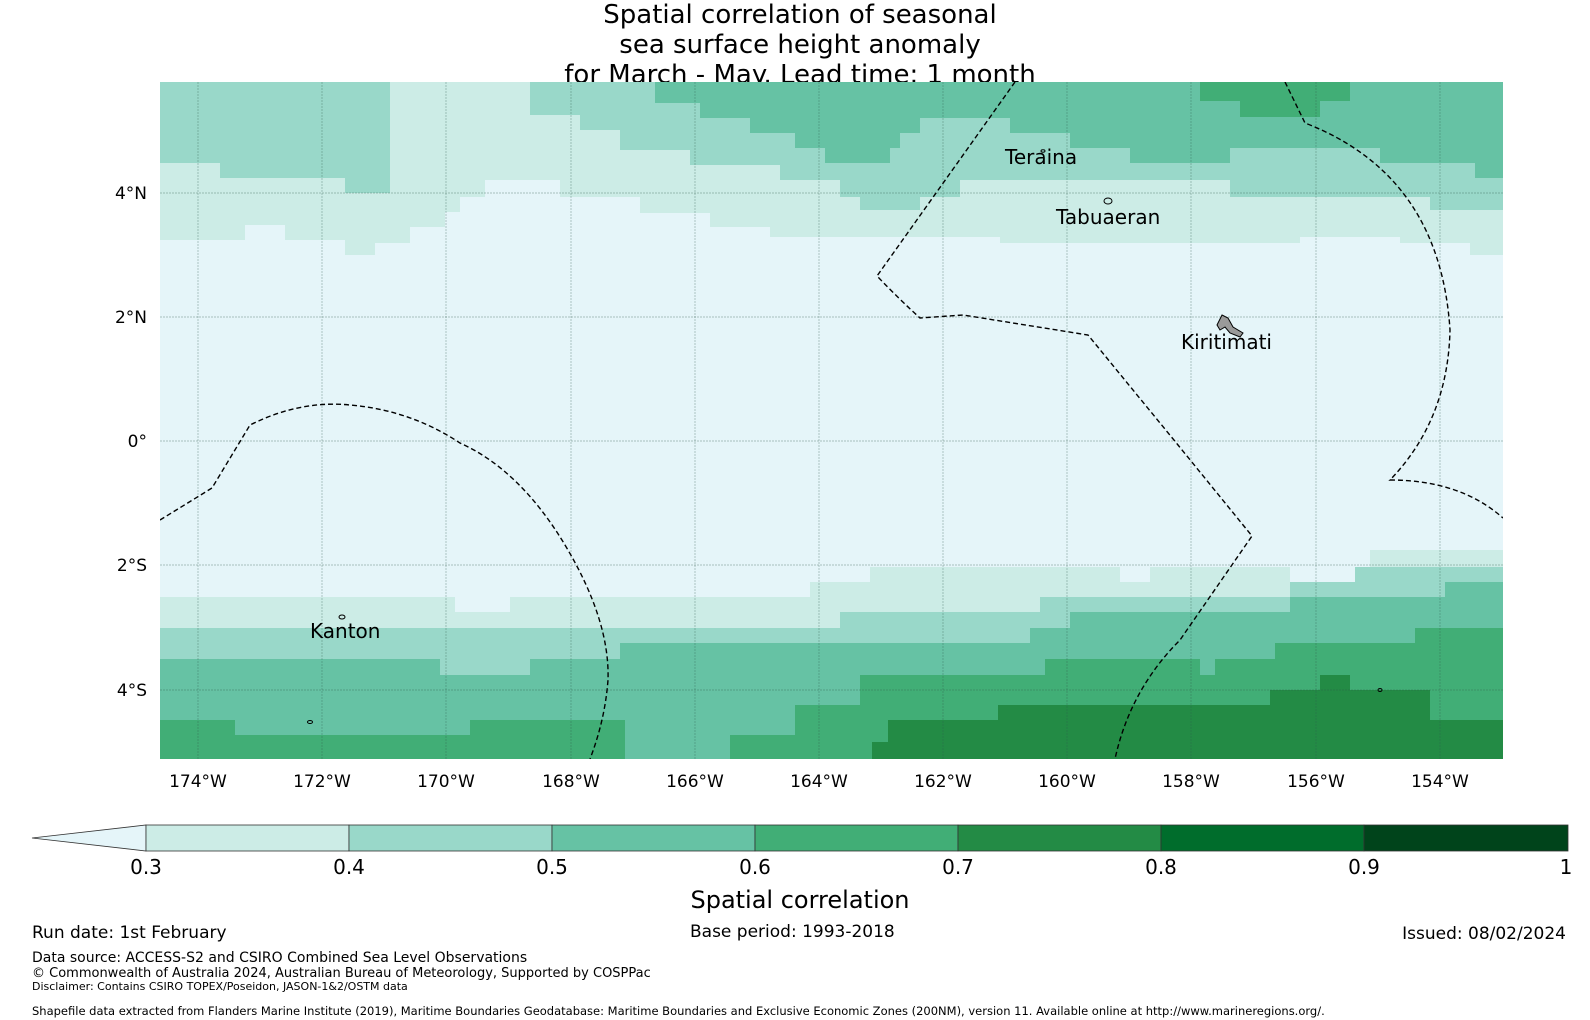  What do you see at coordinates (755, 867) in the screenshot?
I see `colorbar-tick-label: 0.6` at bounding box center [755, 867].